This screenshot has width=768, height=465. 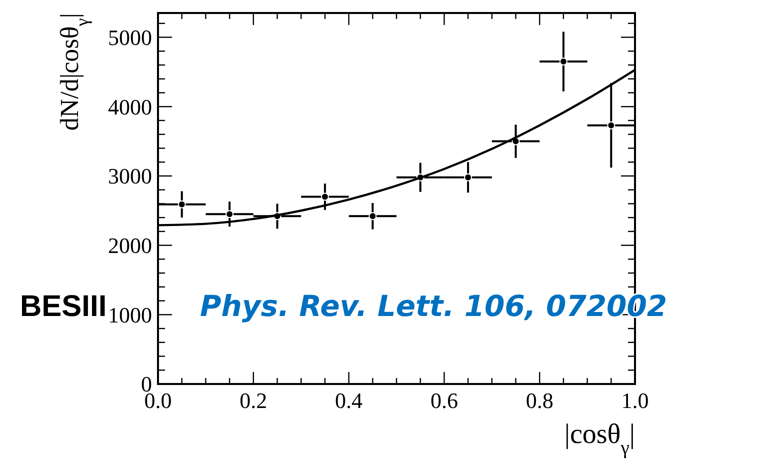 I want to click on x-tick-label: 0.6, so click(x=444, y=400).